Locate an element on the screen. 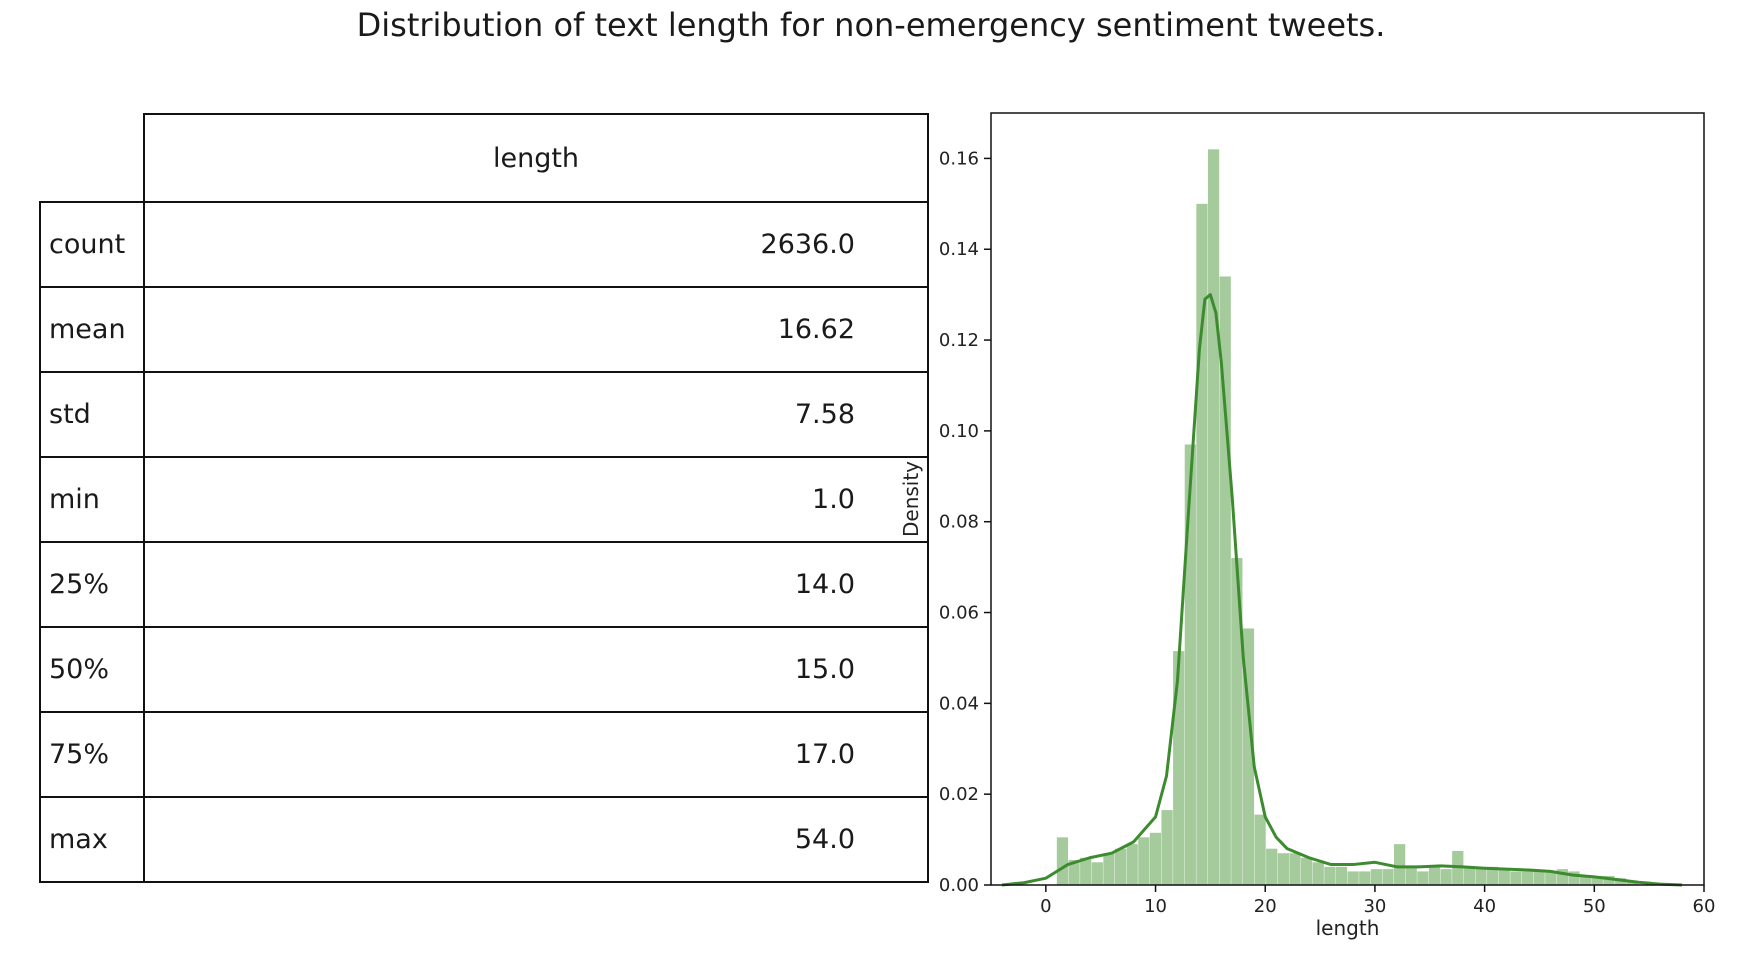 This screenshot has height=960, width=1742. table-row: 75% 17.0 is located at coordinates (484, 754).